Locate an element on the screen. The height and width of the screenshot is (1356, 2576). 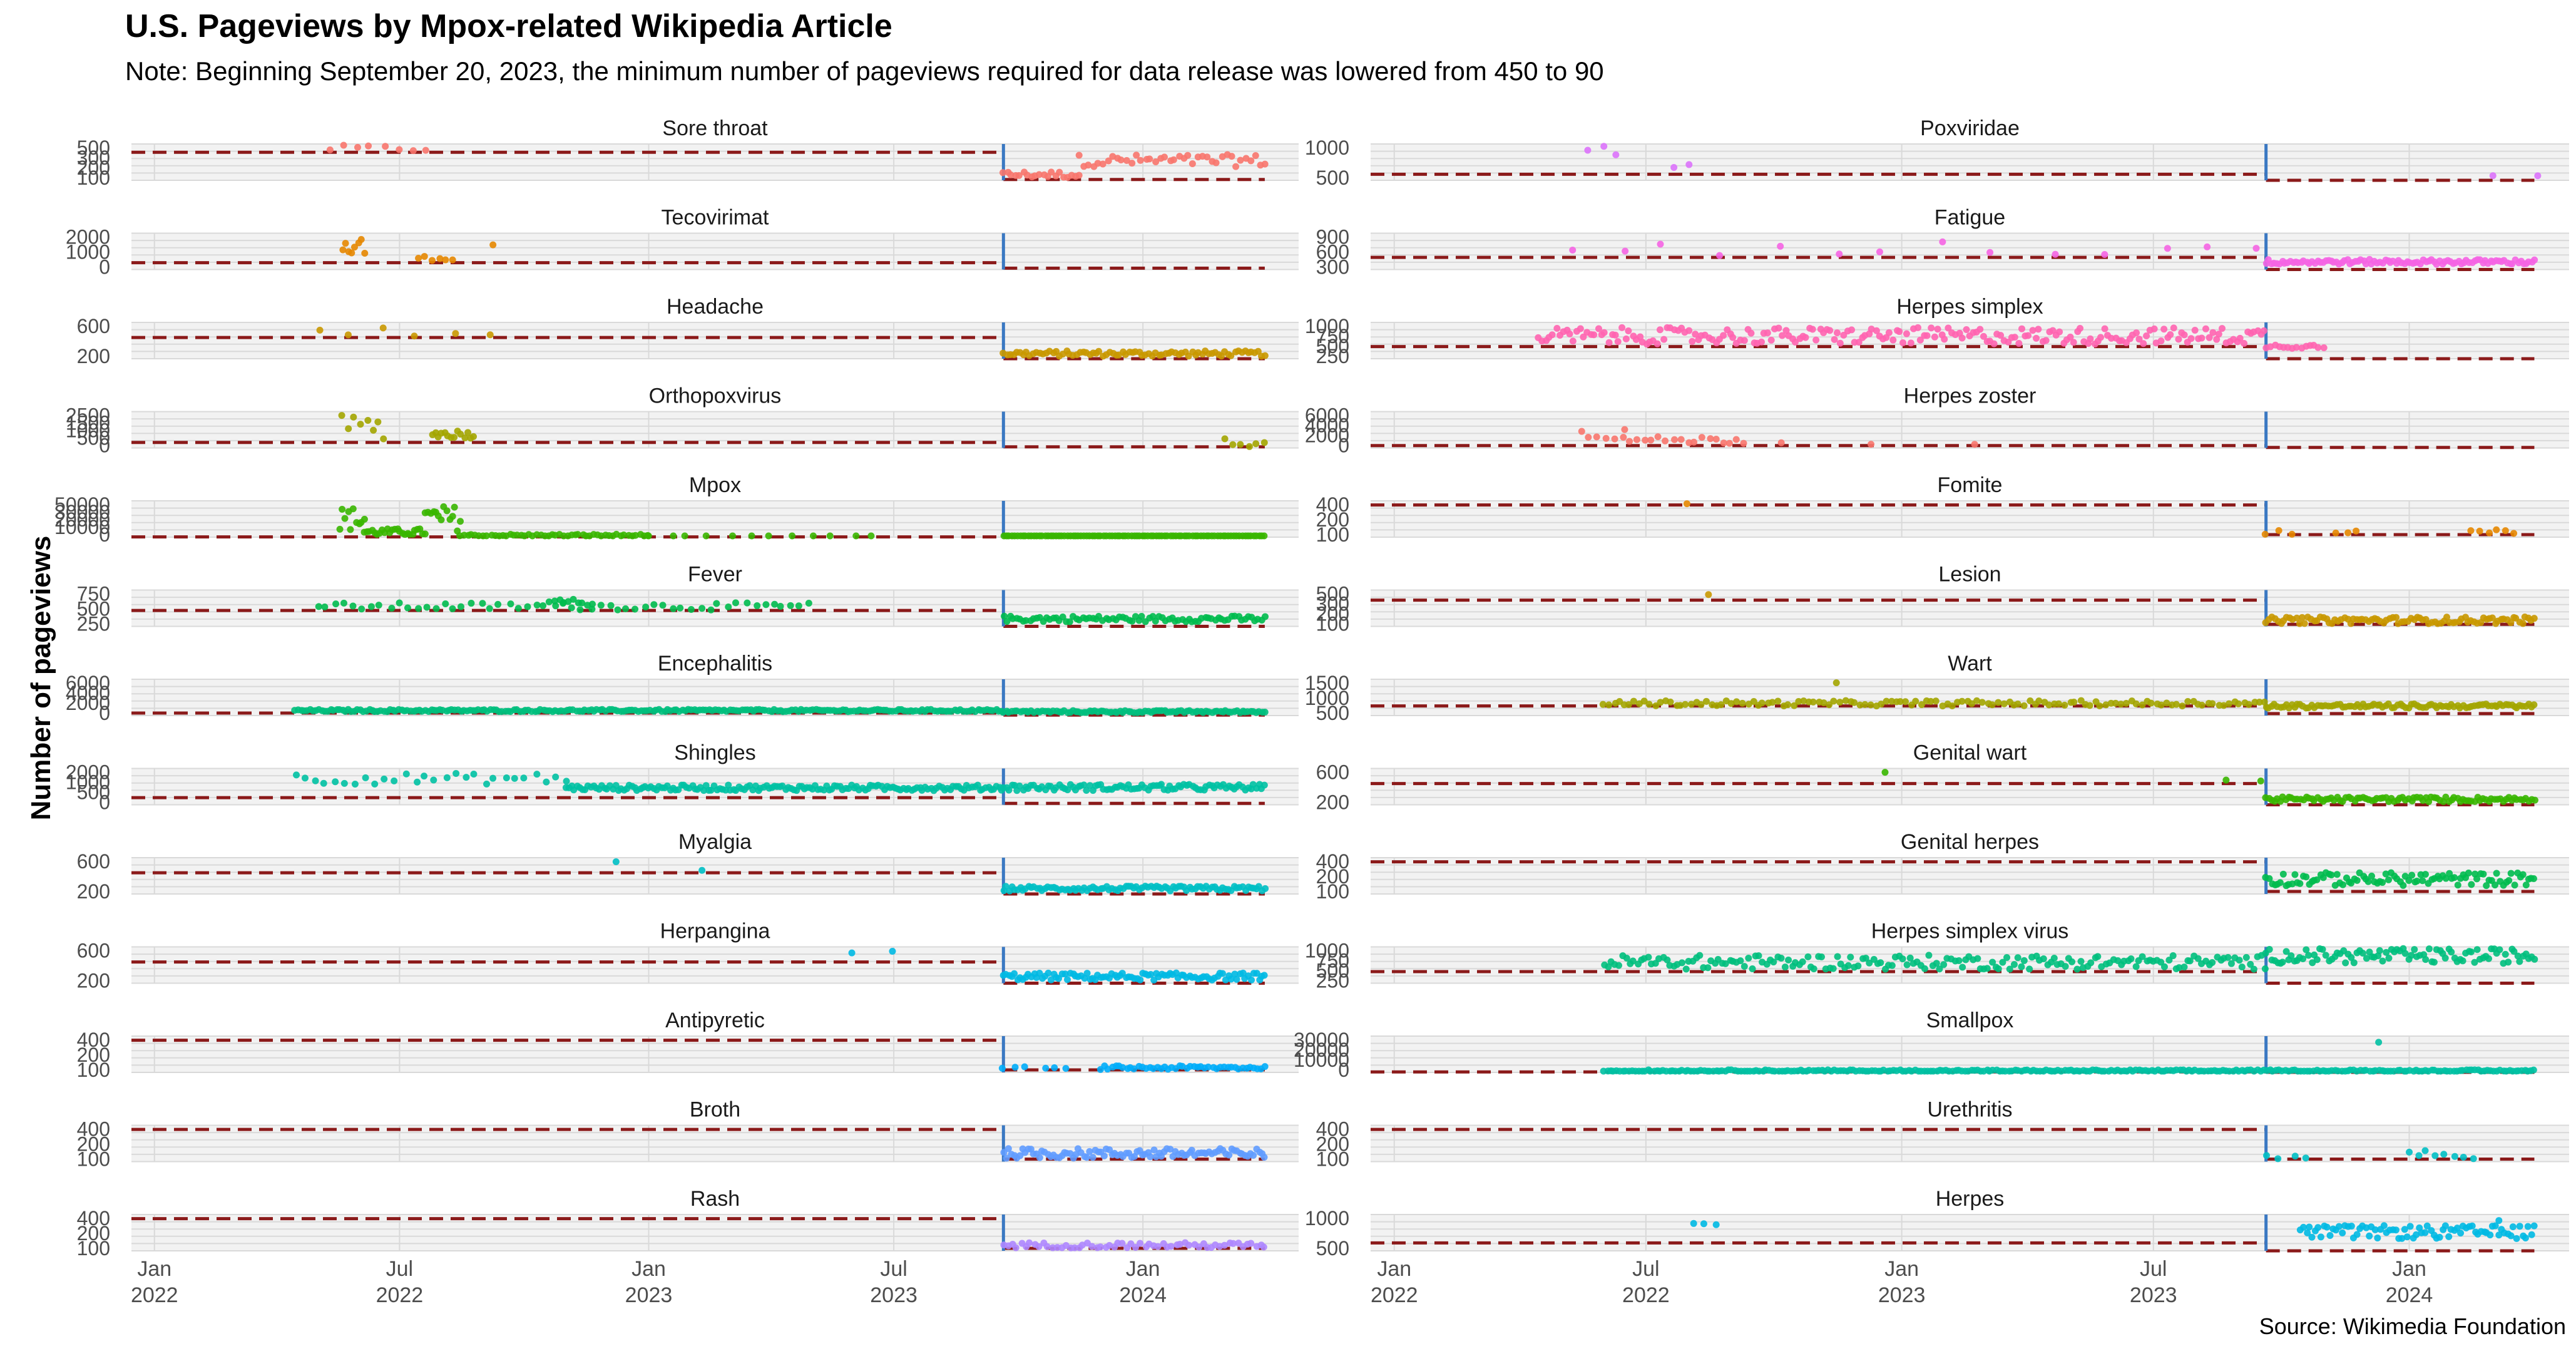
y-tick-label: 0 is located at coordinates (105, 445).